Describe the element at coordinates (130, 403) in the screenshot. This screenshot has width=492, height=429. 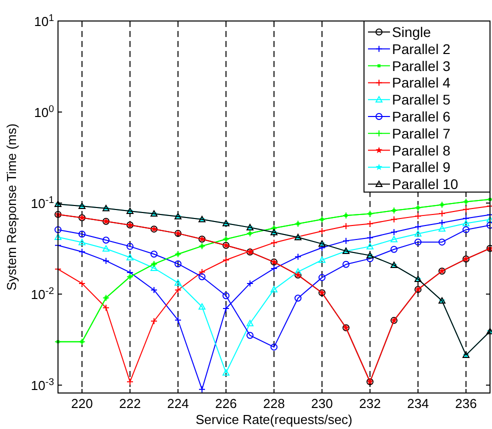
I see `x-tick-label: 222` at that location.